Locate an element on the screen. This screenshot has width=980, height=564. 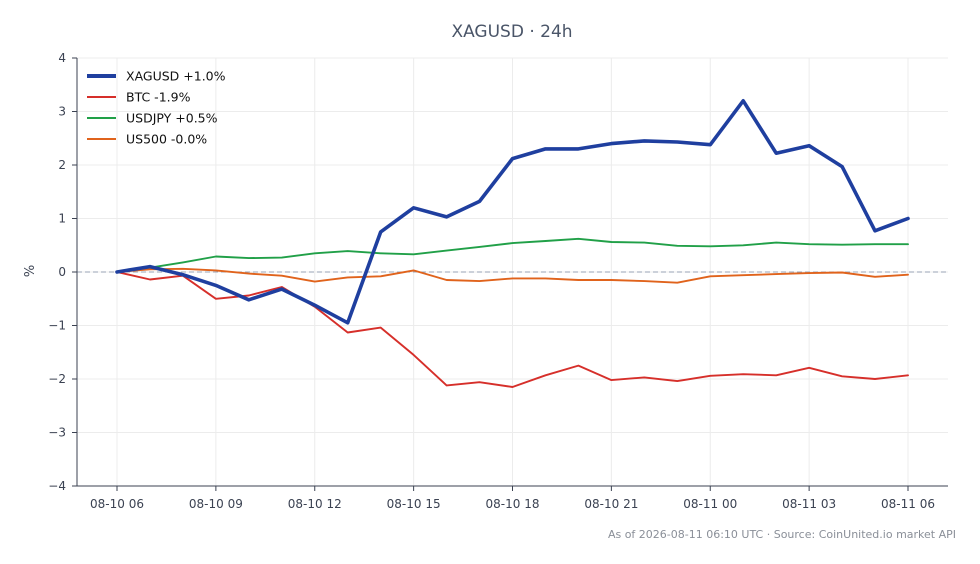
legend-item-usdjpy: USDJPY +0.5% is located at coordinates (152, 118).